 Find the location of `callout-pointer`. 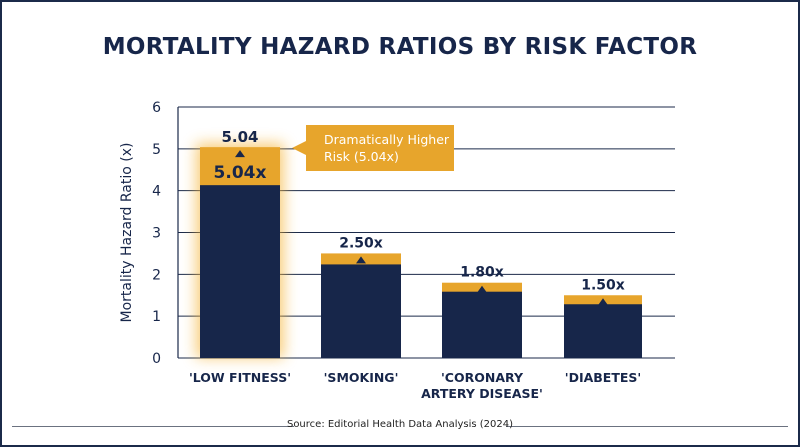

callout-pointer is located at coordinates (299, 148).